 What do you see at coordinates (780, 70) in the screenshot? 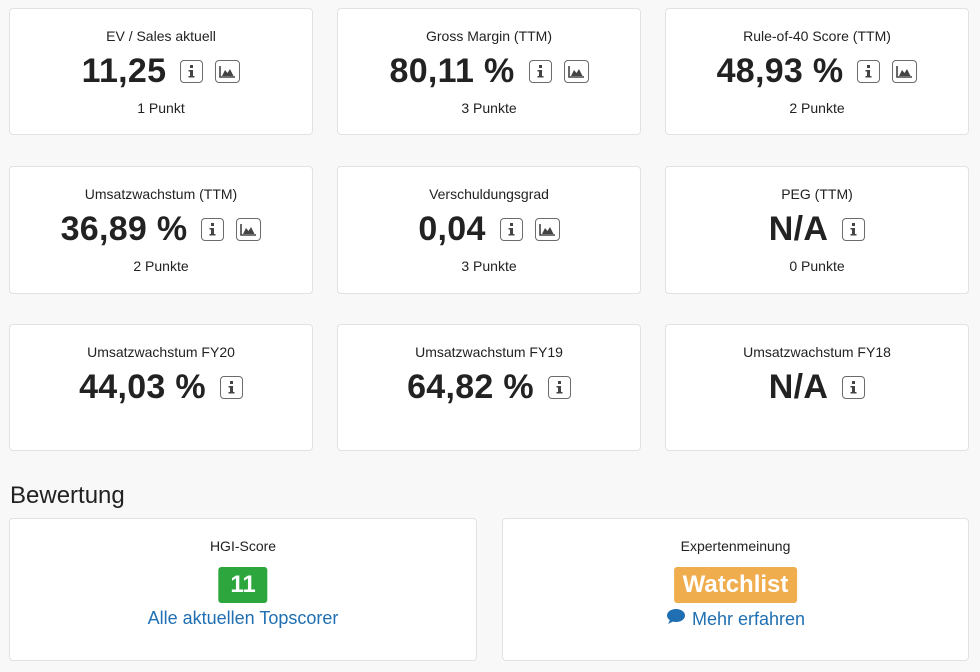
I see `metric-value: 48,93 %` at bounding box center [780, 70].